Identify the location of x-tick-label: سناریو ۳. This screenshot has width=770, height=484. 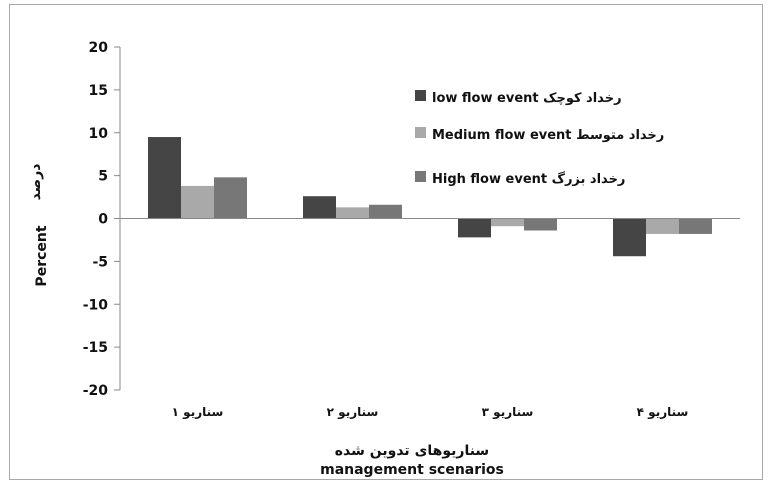
(508, 412).